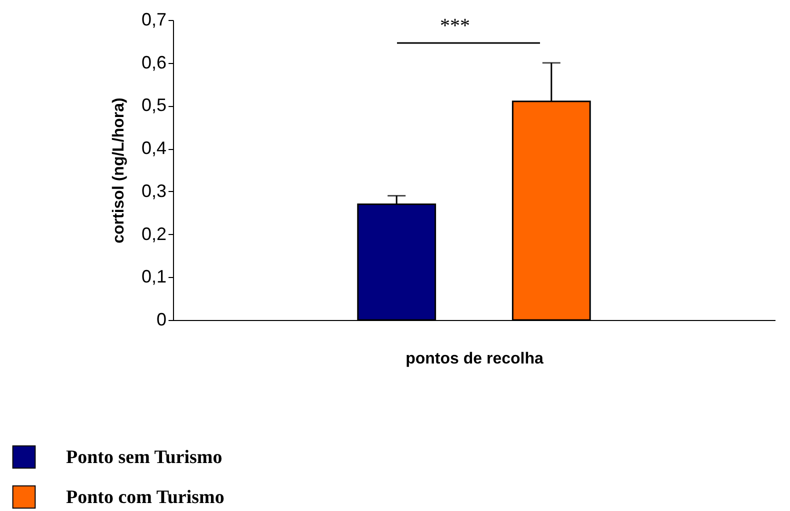 The height and width of the screenshot is (511, 790). I want to click on y-tick-label: 0,3, so click(153, 190).